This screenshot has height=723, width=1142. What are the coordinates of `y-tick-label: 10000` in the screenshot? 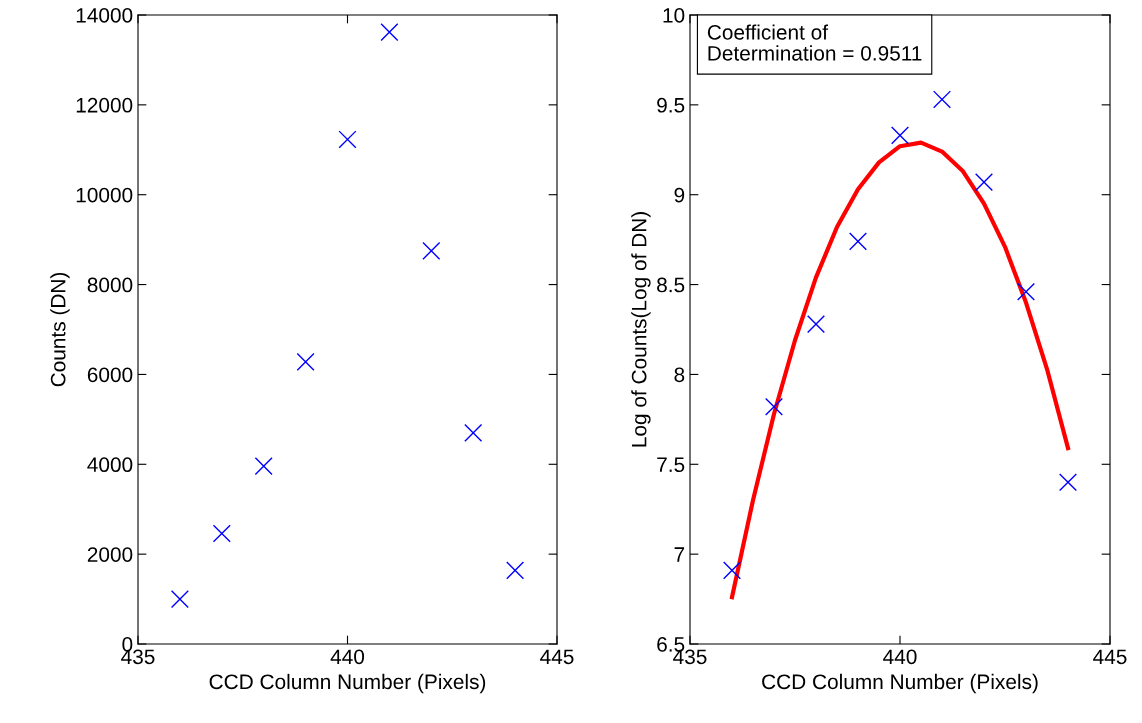 It's located at (104, 195).